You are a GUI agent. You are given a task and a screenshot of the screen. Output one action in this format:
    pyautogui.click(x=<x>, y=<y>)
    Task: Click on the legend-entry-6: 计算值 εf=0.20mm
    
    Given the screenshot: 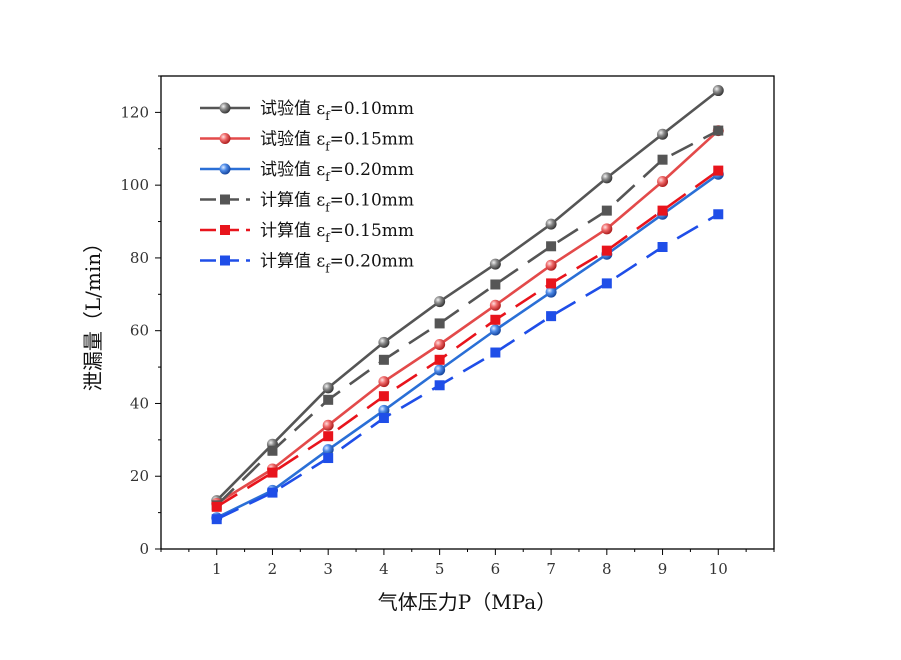 What is the action you would take?
    pyautogui.click(x=307, y=264)
    